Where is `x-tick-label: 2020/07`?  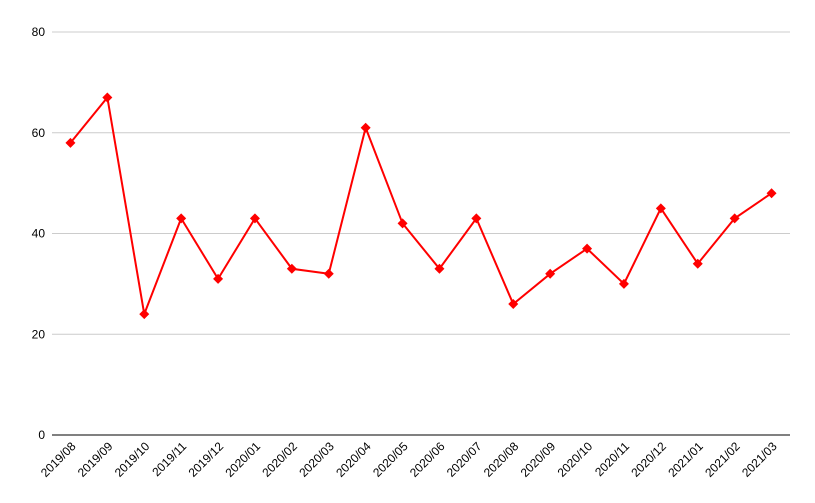 x-tick-label: 2020/07 is located at coordinates (464, 459).